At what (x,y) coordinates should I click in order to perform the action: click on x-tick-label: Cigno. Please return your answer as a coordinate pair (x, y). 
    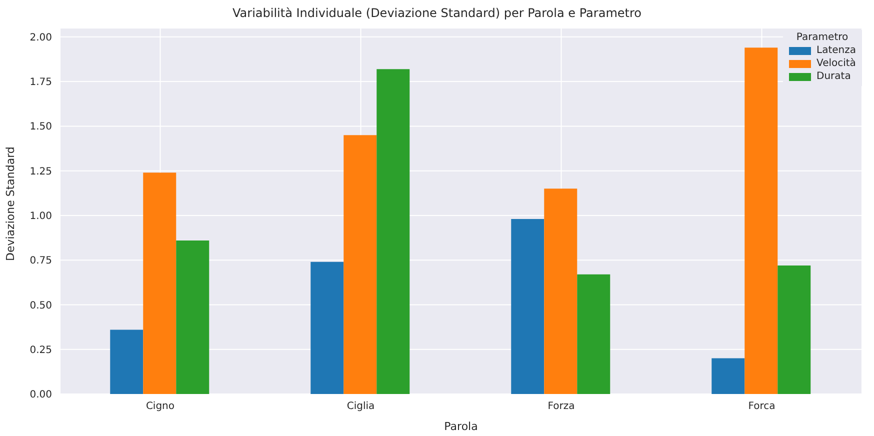
    Looking at the image, I should click on (160, 406).